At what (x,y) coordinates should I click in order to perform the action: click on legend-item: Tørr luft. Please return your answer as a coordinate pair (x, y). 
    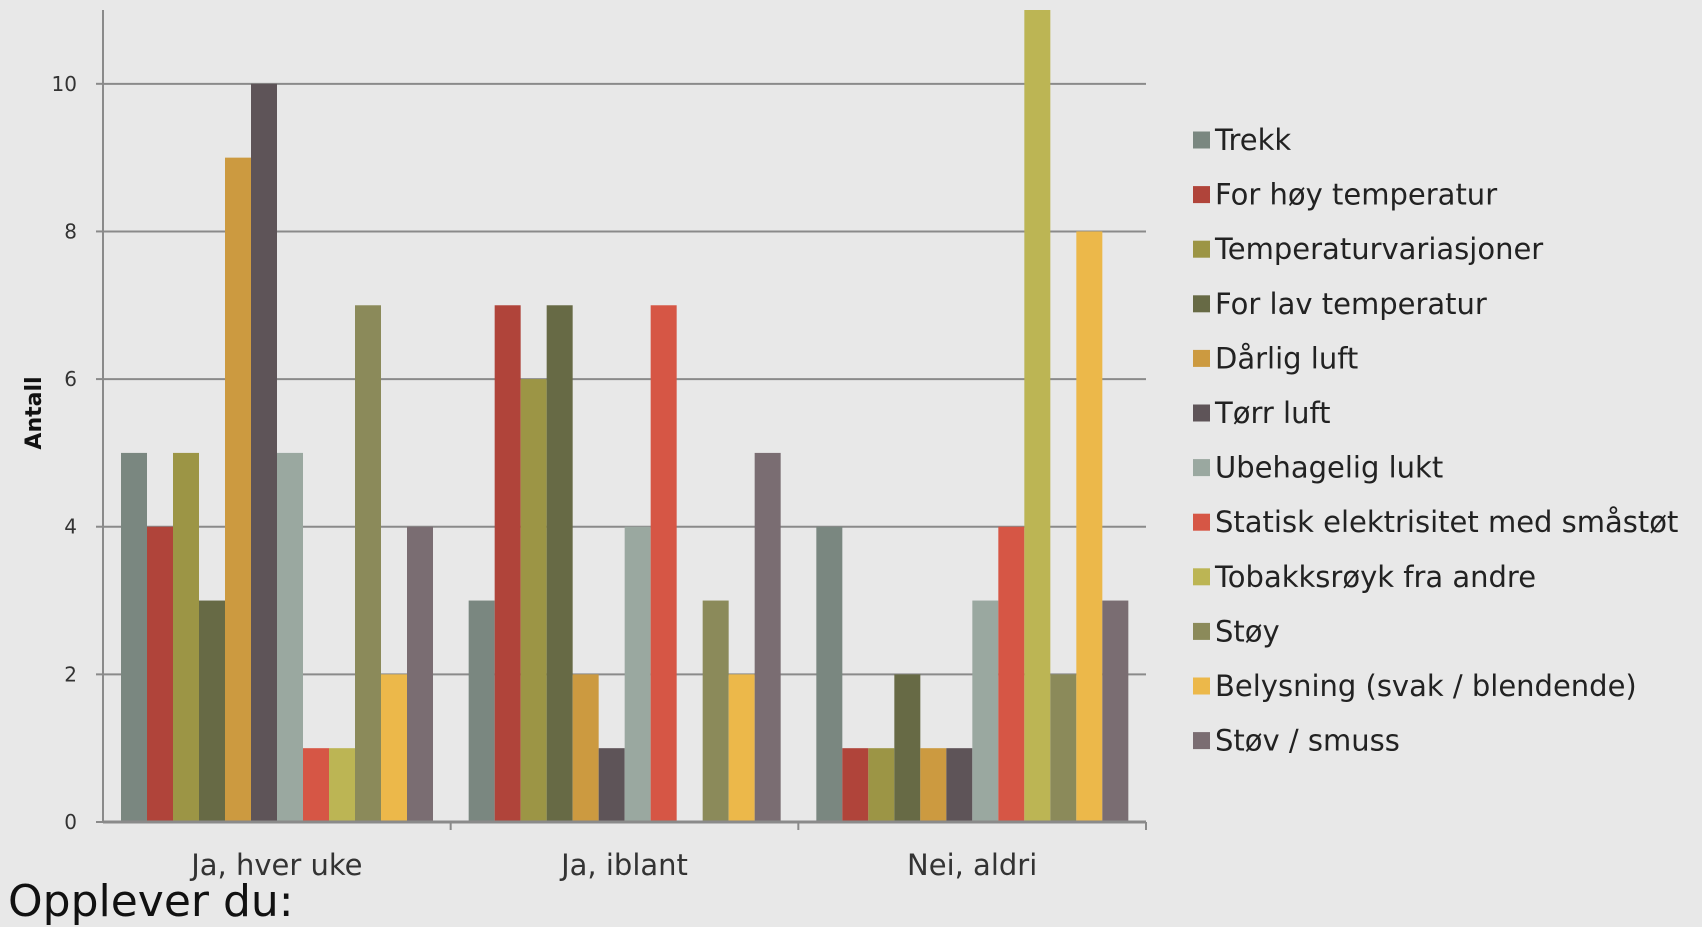
    Looking at the image, I should click on (1262, 413).